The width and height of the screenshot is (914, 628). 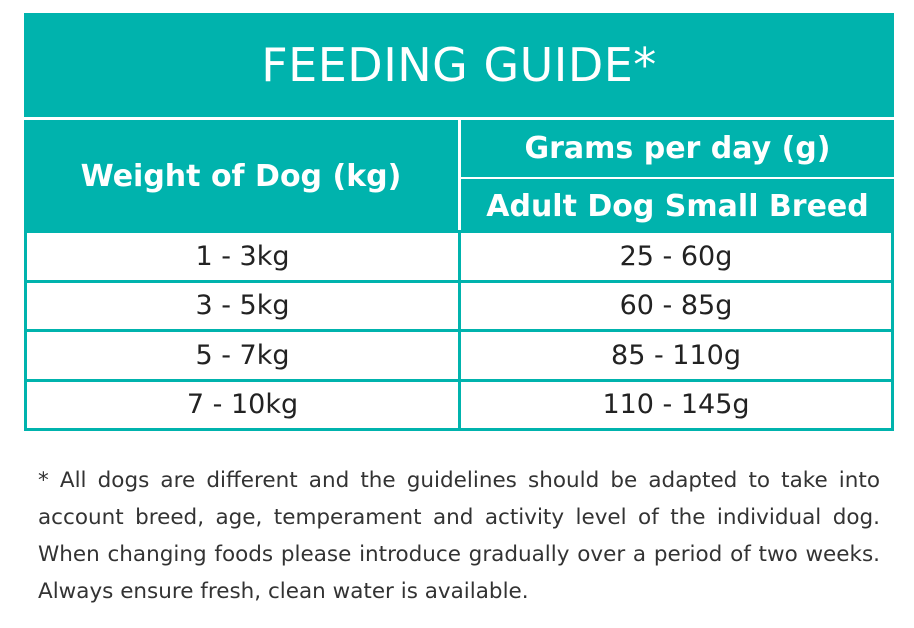 What do you see at coordinates (676, 256) in the screenshot?
I see `table-cell-grams: 25 - 60g` at bounding box center [676, 256].